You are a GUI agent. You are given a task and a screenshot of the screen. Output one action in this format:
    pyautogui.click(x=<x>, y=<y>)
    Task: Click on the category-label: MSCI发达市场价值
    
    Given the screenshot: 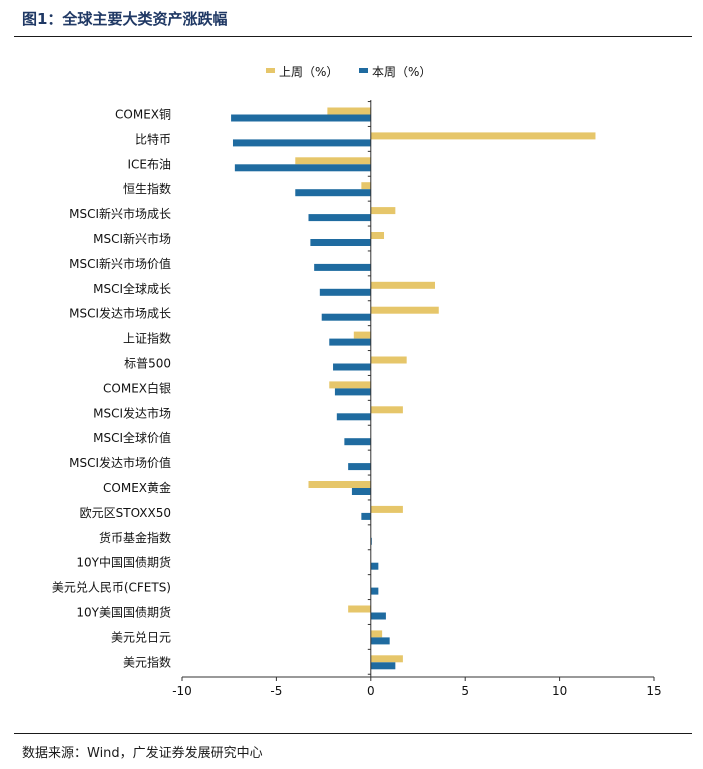 What is the action you would take?
    pyautogui.click(x=120, y=462)
    